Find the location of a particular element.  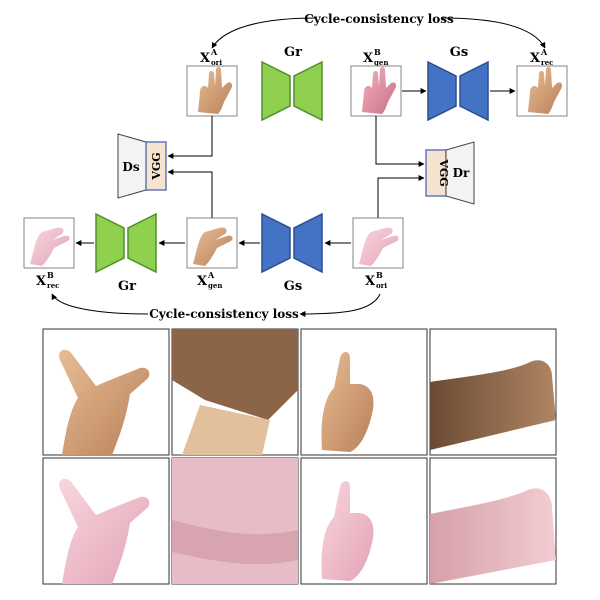

ds-vgg-label: VGG is located at coordinates (156, 166).